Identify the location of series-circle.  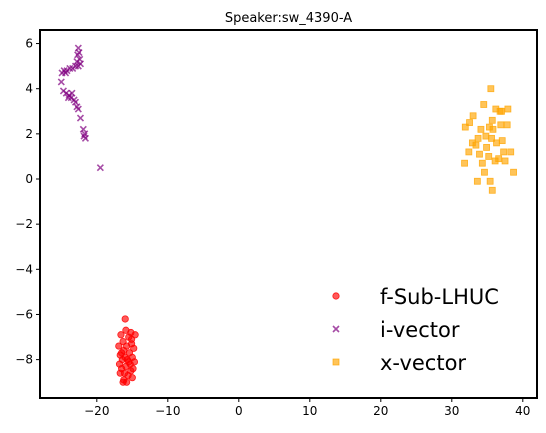
(127, 350).